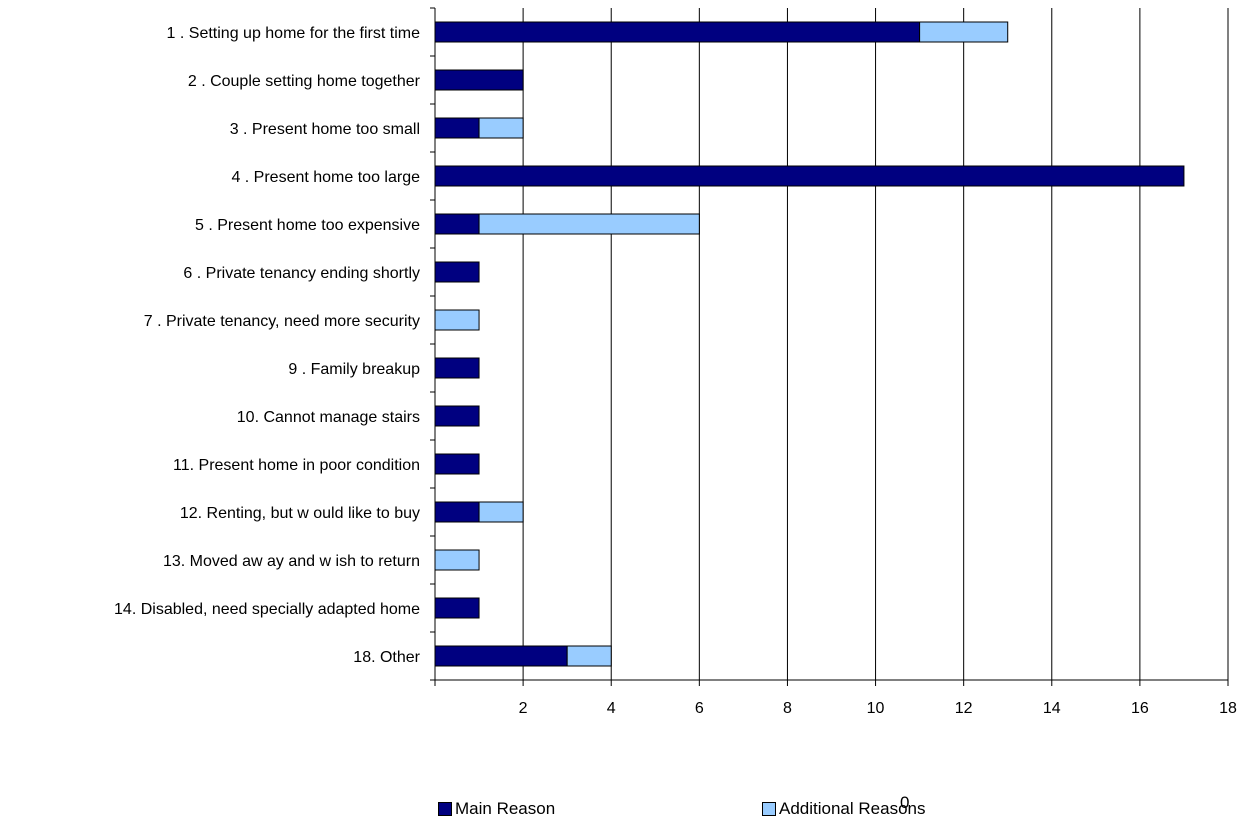  What do you see at coordinates (307, 225) in the screenshot?
I see `category-label: 5 . Present home too expensive` at bounding box center [307, 225].